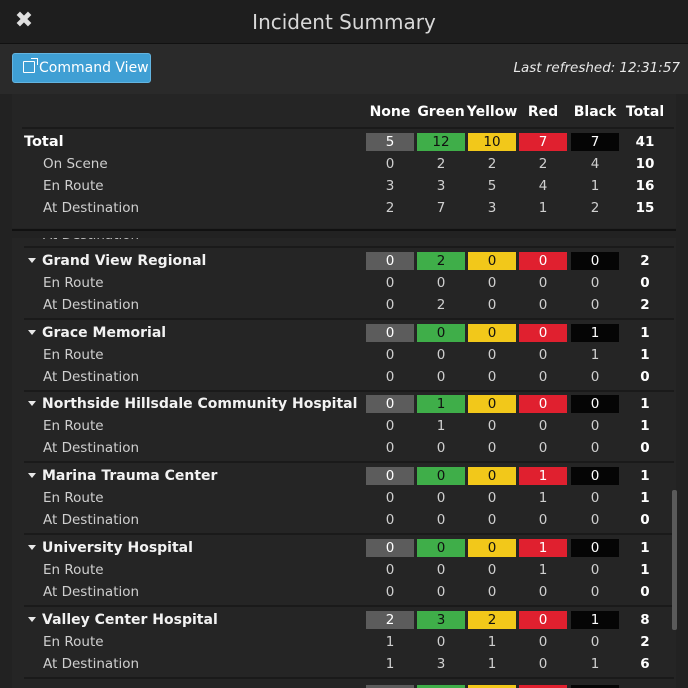  I want to click on row-label: On Scene, so click(75, 164).